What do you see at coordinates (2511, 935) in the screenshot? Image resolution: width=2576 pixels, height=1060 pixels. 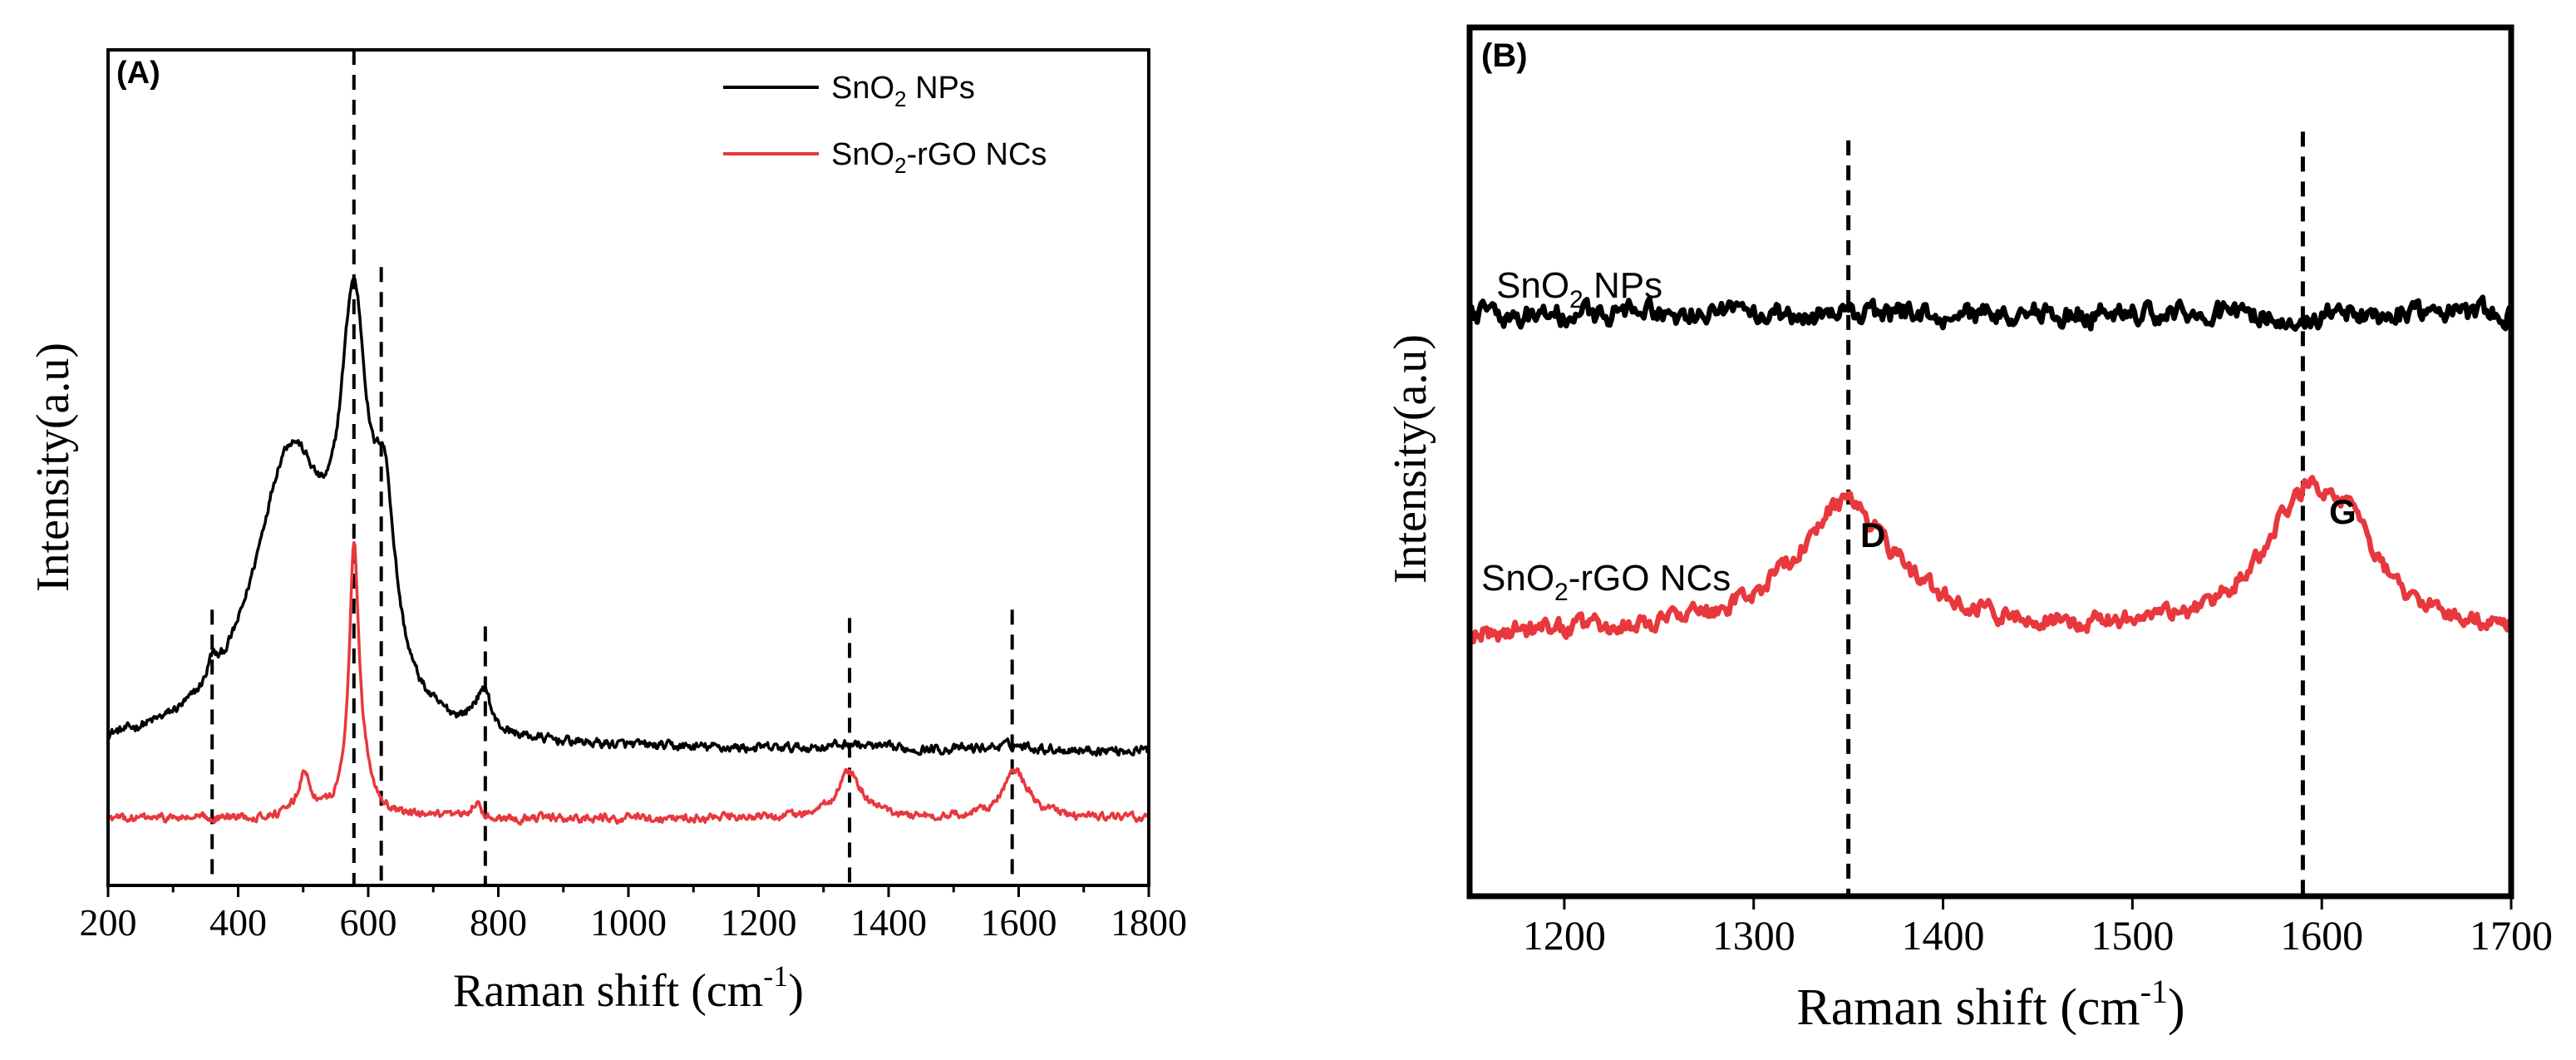 I see `x-tick-label-b-1700: 1700` at bounding box center [2511, 935].